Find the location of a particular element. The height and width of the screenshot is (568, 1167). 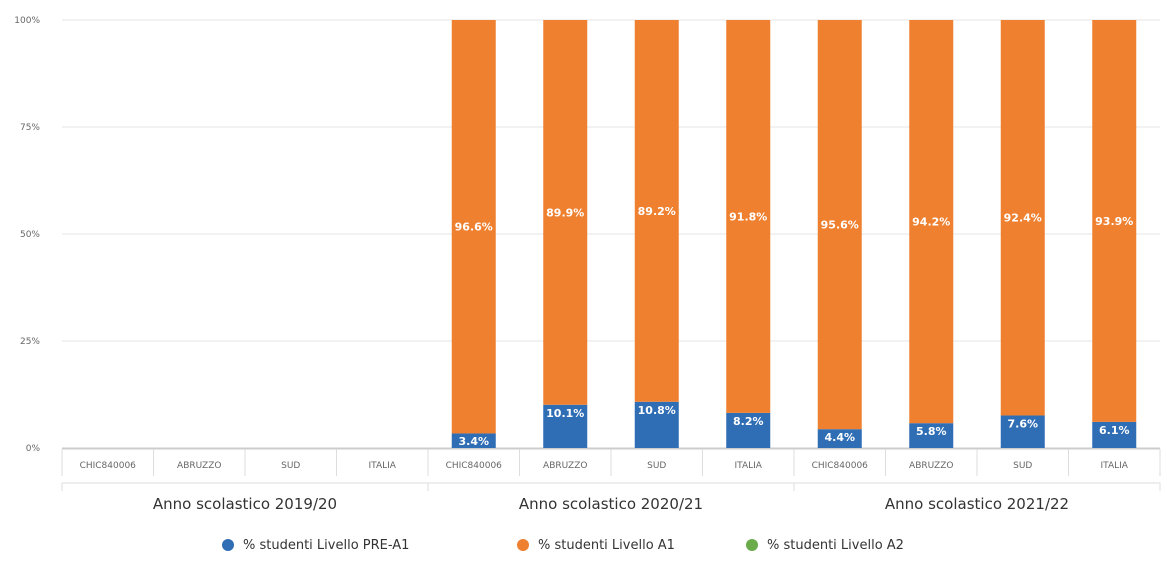

legend-item: % studenti Livello A1 is located at coordinates (596, 545).